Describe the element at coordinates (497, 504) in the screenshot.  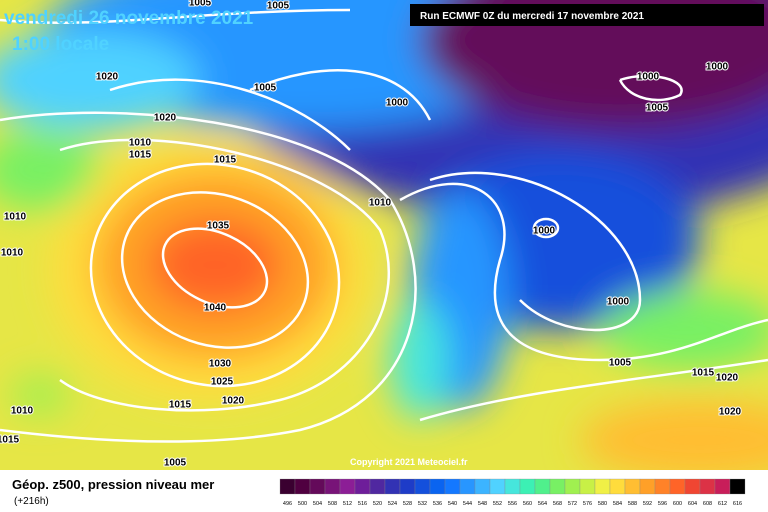
I see `legend-label: 552` at that location.